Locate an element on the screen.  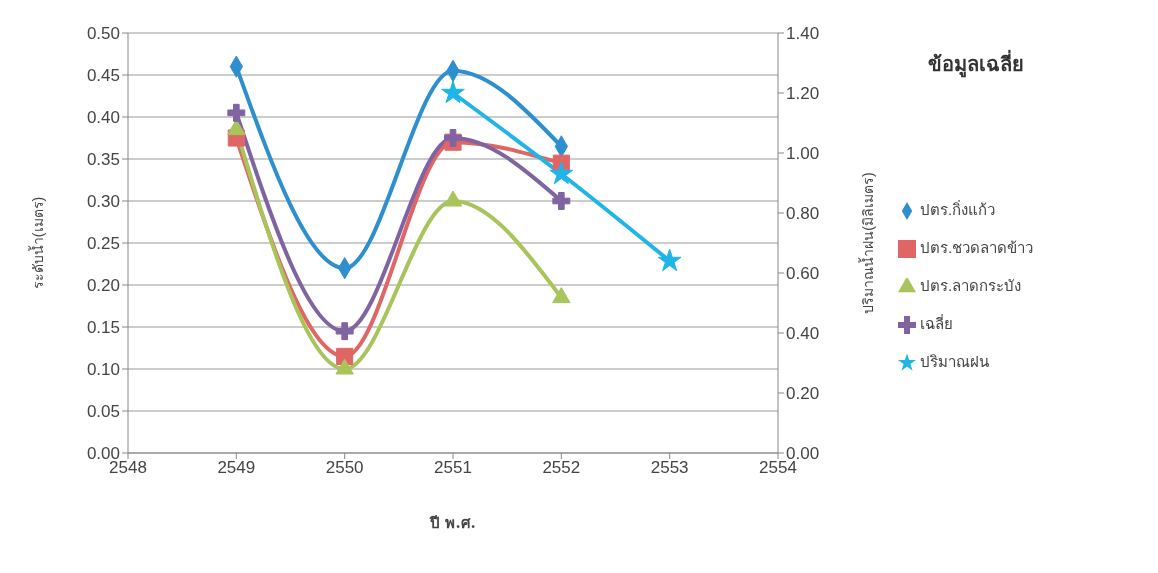
x-tick-label: 2551 is located at coordinates (453, 468).